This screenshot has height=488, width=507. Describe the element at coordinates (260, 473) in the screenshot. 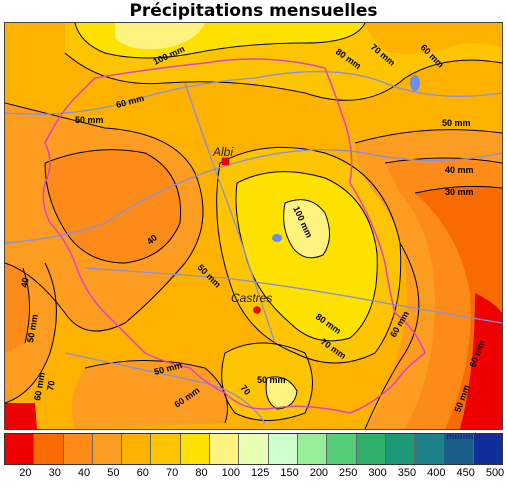

I see `legend-tick-label: 125` at that location.